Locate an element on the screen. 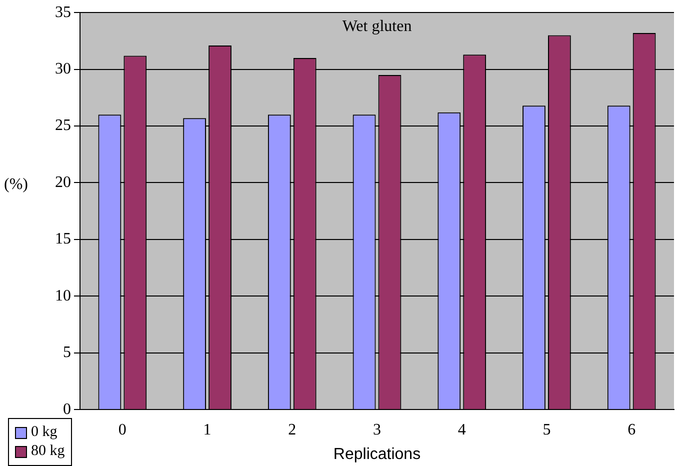  x-tick-label: 3 is located at coordinates (377, 429).